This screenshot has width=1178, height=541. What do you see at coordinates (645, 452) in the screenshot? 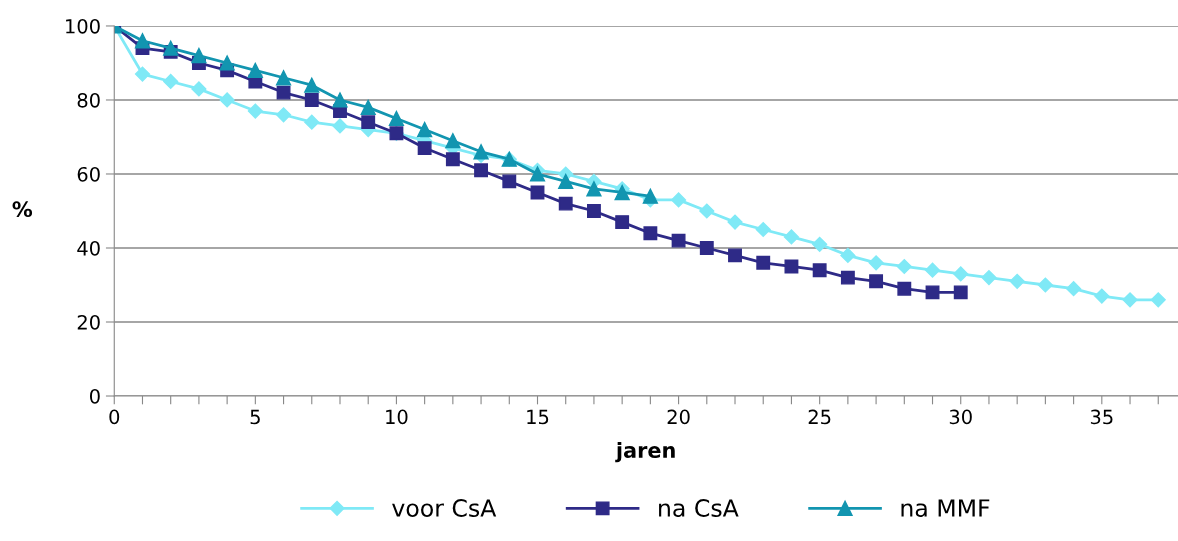
I see `x-axis-title: jaren` at bounding box center [645, 452].